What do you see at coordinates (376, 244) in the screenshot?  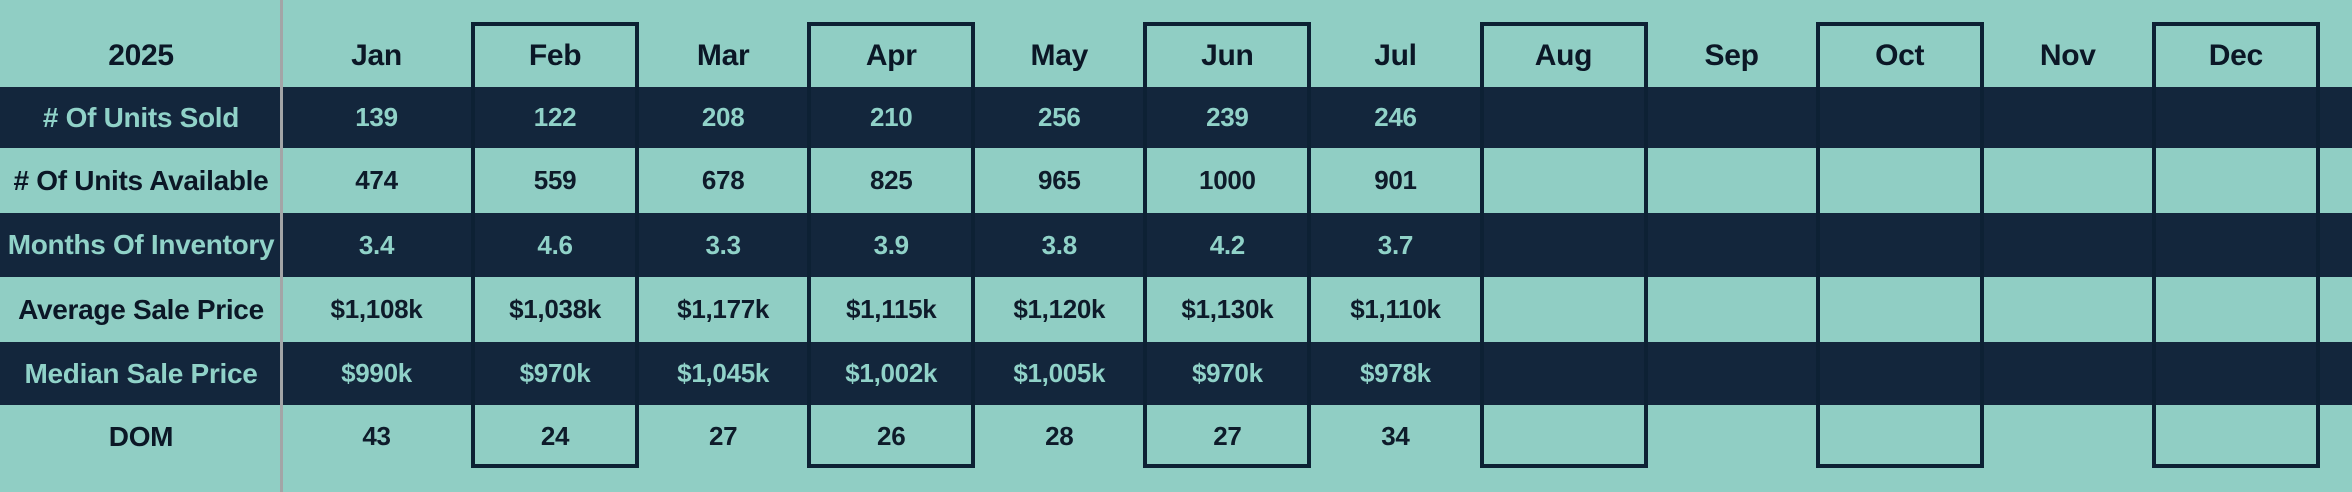 I see `value-cell-jan: 3.4` at bounding box center [376, 244].